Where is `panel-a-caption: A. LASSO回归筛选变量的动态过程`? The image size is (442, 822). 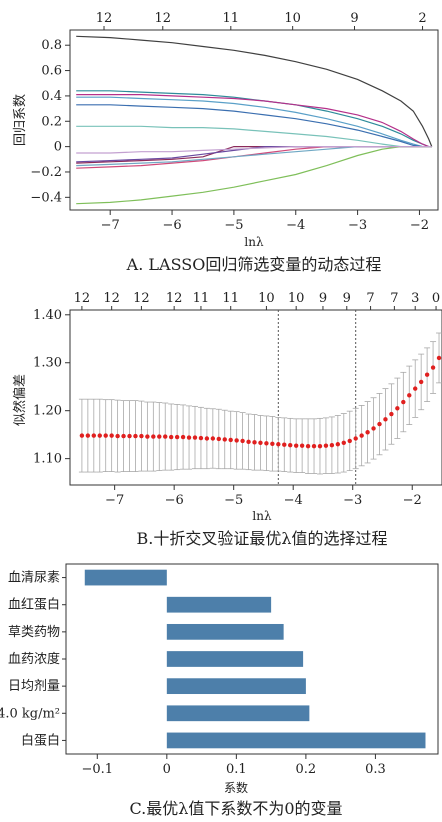 panel-a-caption: A. LASSO回归筛选变量的动态过程 is located at coordinates (254, 264).